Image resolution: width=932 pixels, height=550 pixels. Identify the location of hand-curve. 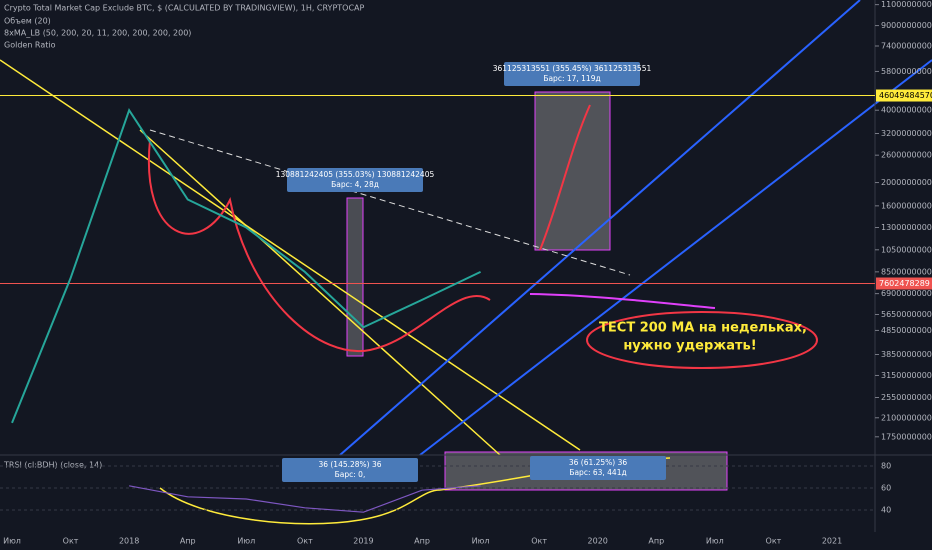
(319, 246).